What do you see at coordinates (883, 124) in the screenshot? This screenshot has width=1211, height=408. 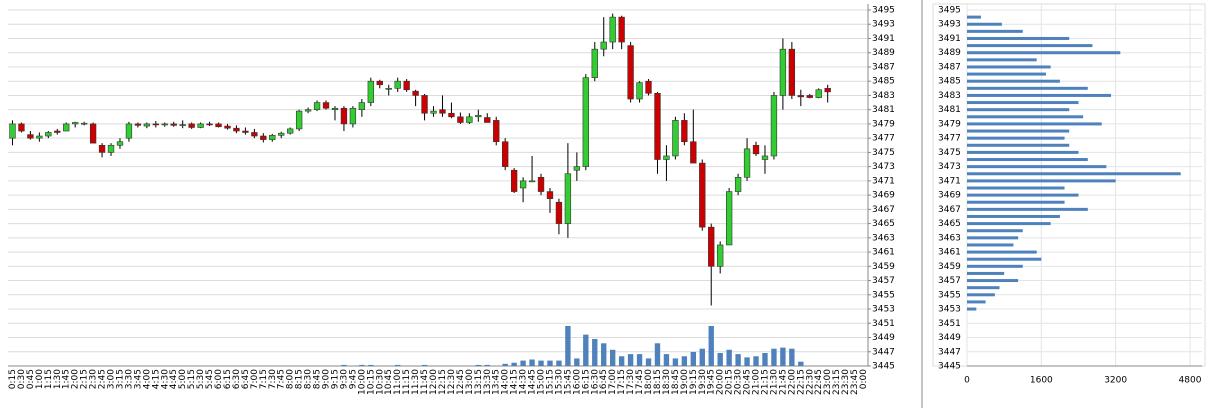 I see `y-tick-label: 3479` at bounding box center [883, 124].